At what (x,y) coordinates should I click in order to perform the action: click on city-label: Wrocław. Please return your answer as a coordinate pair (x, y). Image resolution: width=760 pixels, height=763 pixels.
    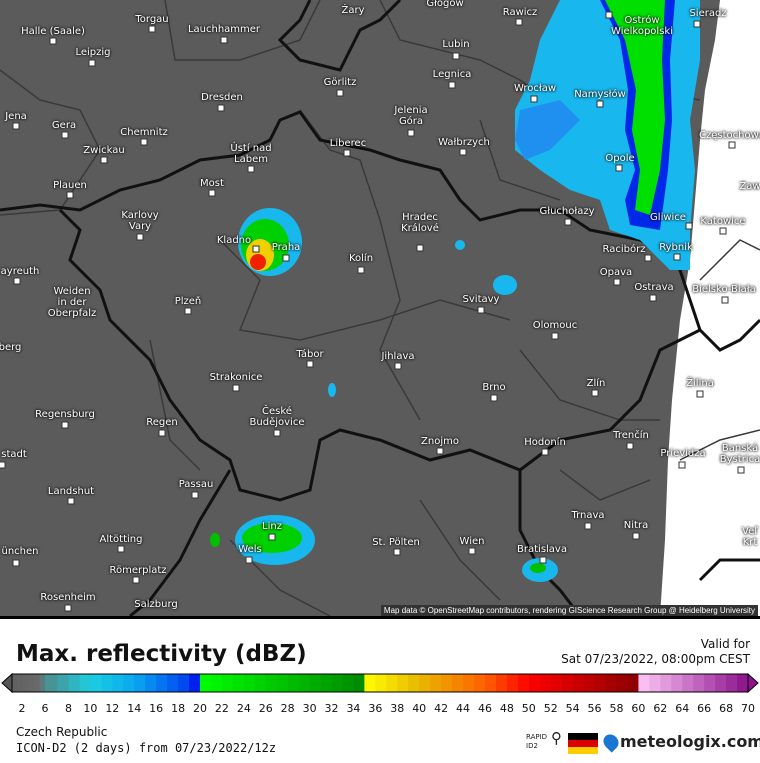
    Looking at the image, I should click on (535, 88).